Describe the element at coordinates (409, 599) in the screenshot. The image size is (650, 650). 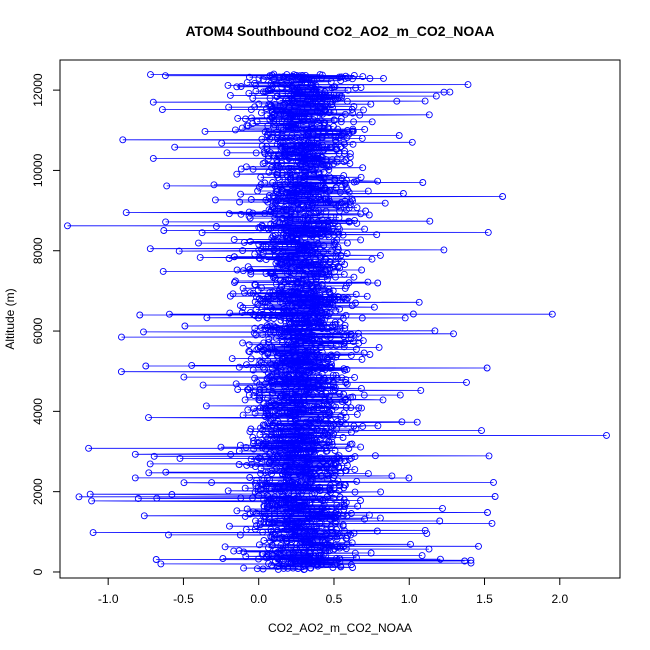
I see `x-tick-label: 1.0` at that location.